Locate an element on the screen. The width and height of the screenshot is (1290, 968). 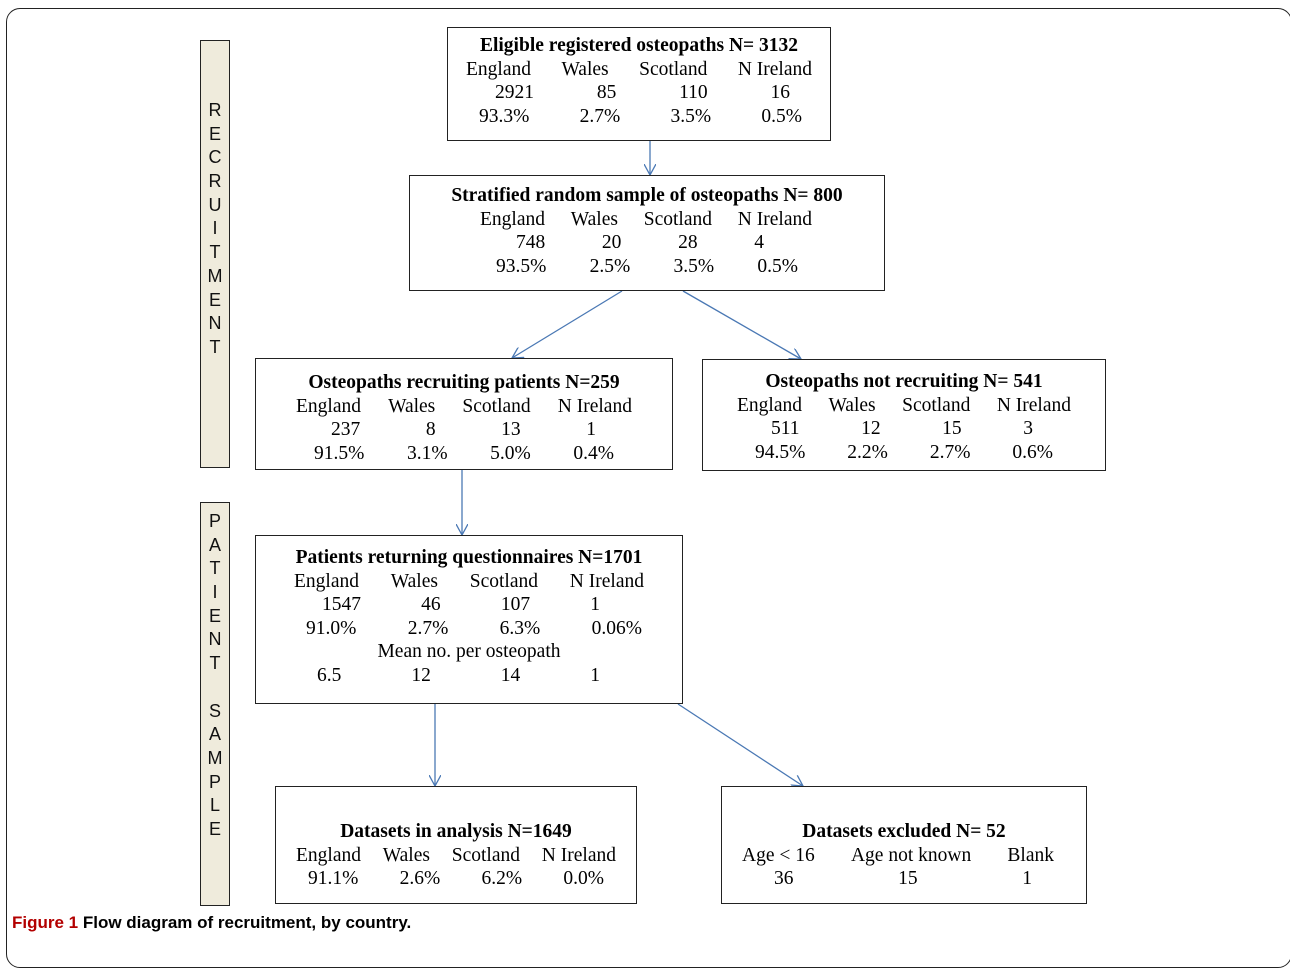
box-title: Osteopaths recruiting patients N=259 is located at coordinates (464, 382).